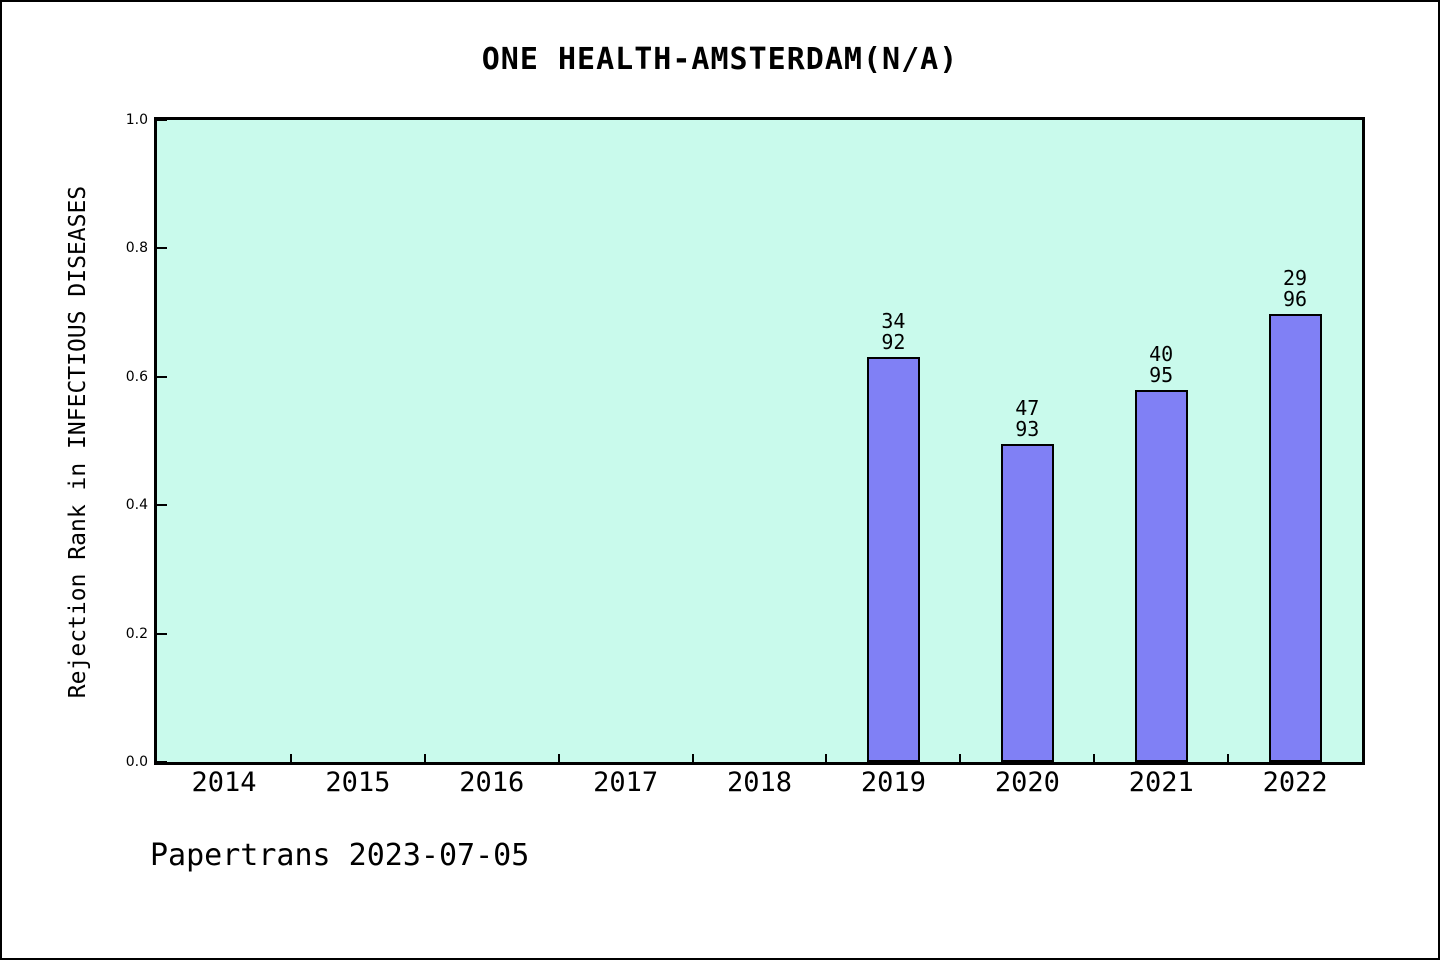  Describe the element at coordinates (1027, 603) in the screenshot. I see `bar-2020` at that location.